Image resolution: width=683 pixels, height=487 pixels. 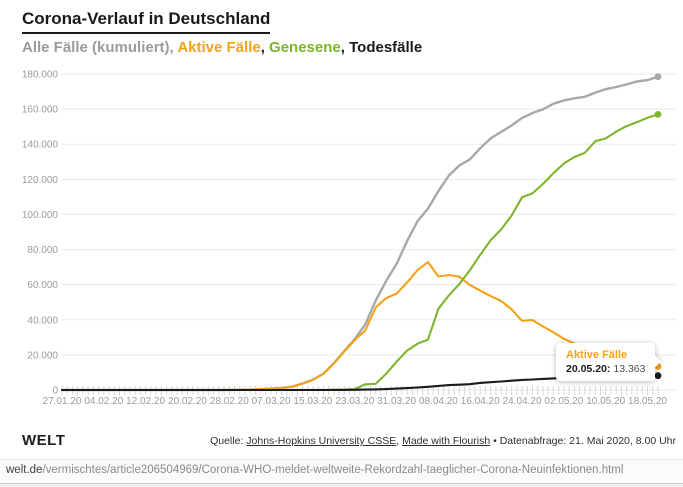 What do you see at coordinates (583, 441) in the screenshot?
I see `source-suffix: • Datenabfrage: 21. Mai 2020, 8.00 Uhr` at bounding box center [583, 441].